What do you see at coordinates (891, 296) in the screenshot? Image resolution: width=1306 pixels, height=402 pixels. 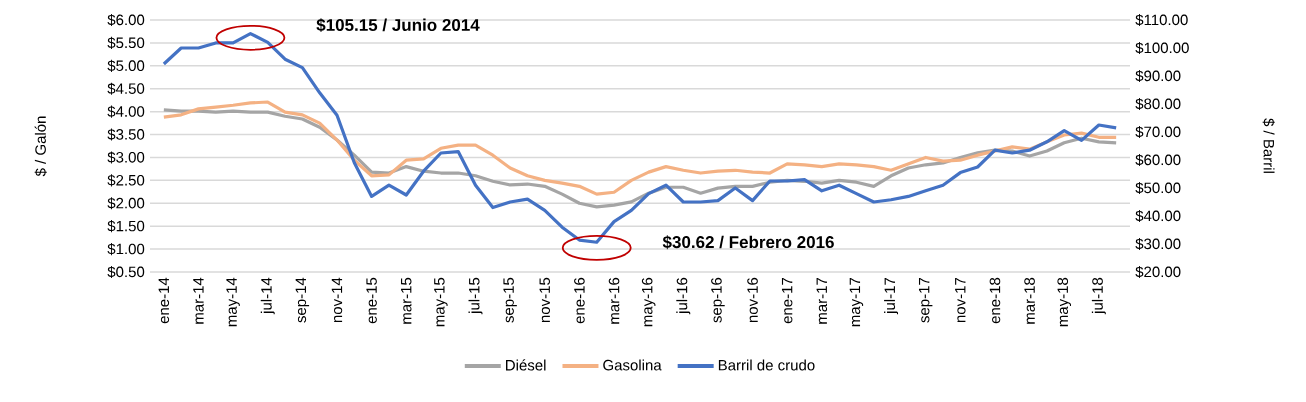 I see `x-tick-label: jul-17` at bounding box center [891, 296].